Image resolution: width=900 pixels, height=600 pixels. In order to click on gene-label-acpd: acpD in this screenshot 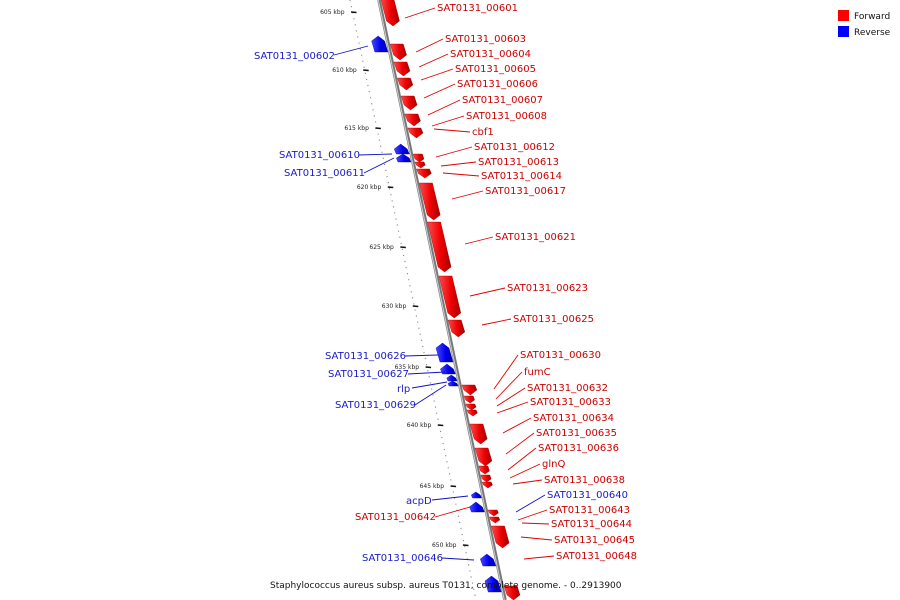, I will do `click(419, 501)`.